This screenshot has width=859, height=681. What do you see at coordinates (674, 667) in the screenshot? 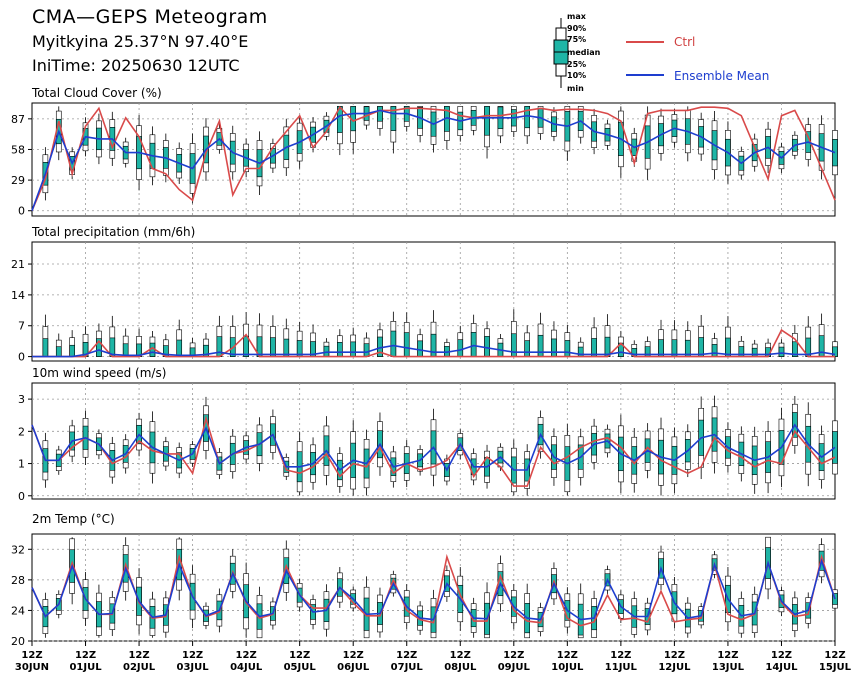
I see `x-tick-label-bottom: 12JUL` at bounding box center [674, 667].